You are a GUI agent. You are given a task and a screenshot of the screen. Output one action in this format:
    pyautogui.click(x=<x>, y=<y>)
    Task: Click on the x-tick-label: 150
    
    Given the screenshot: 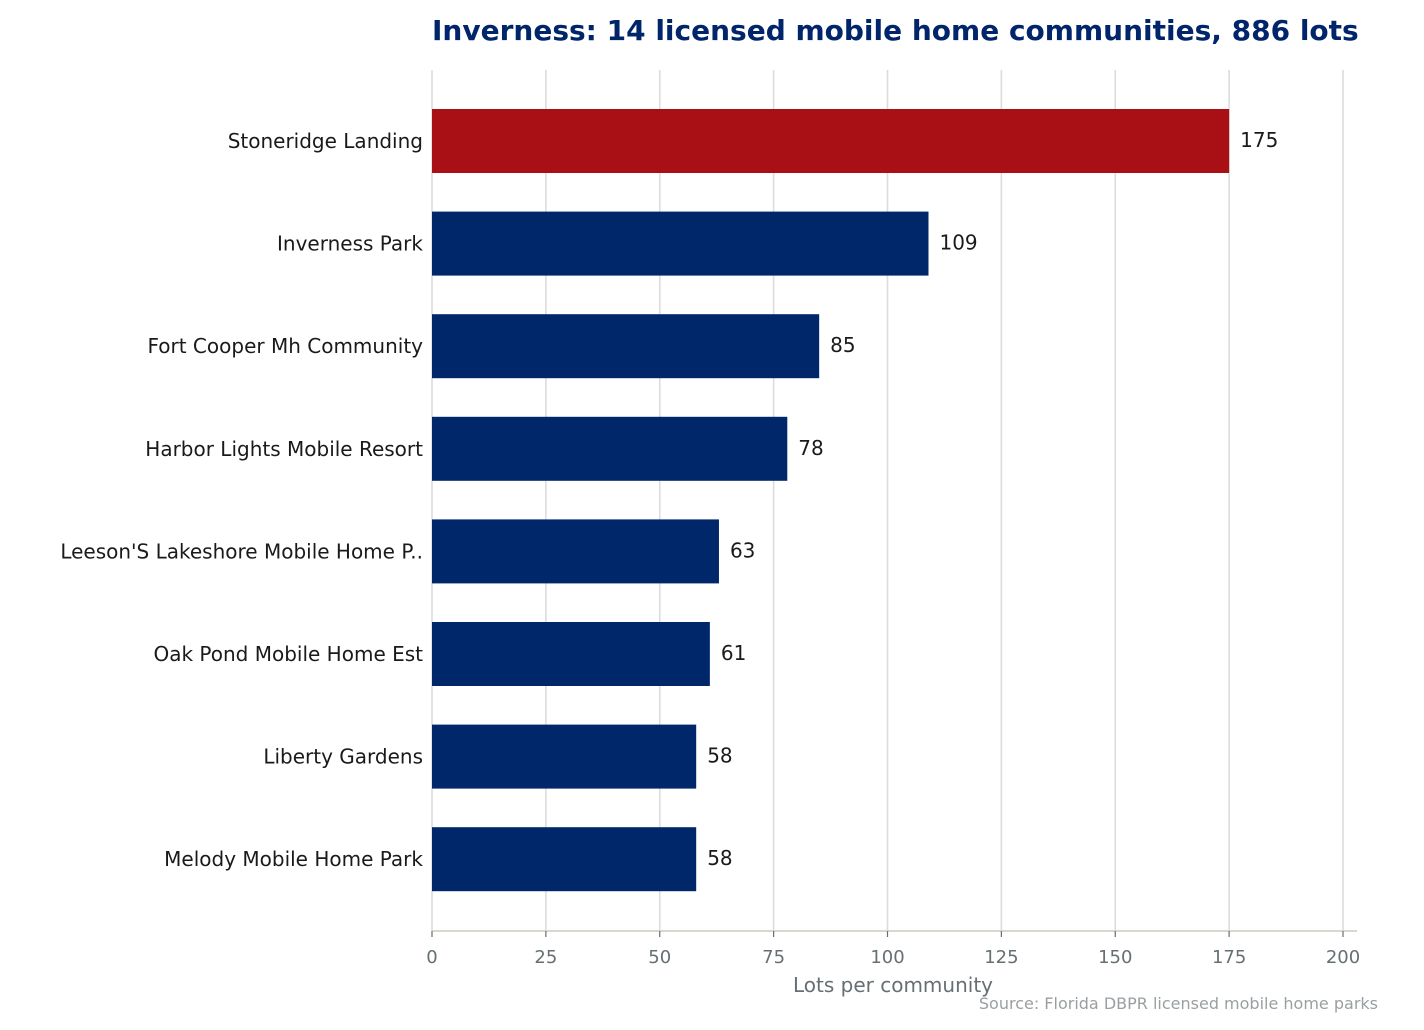 What is the action you would take?
    pyautogui.click(x=1115, y=957)
    